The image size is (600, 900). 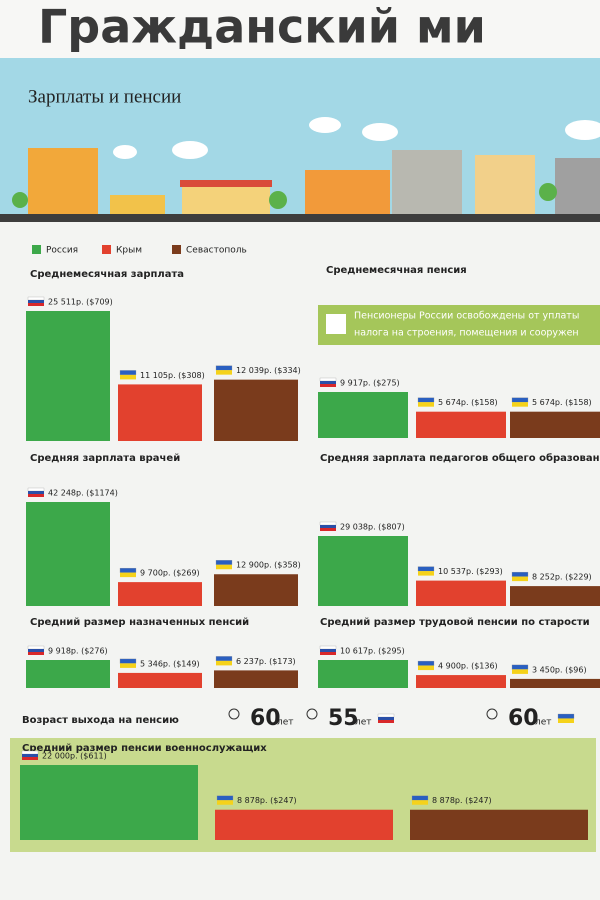 I want to click on subtitle: Зарплаты и пенсии, so click(x=104, y=96).